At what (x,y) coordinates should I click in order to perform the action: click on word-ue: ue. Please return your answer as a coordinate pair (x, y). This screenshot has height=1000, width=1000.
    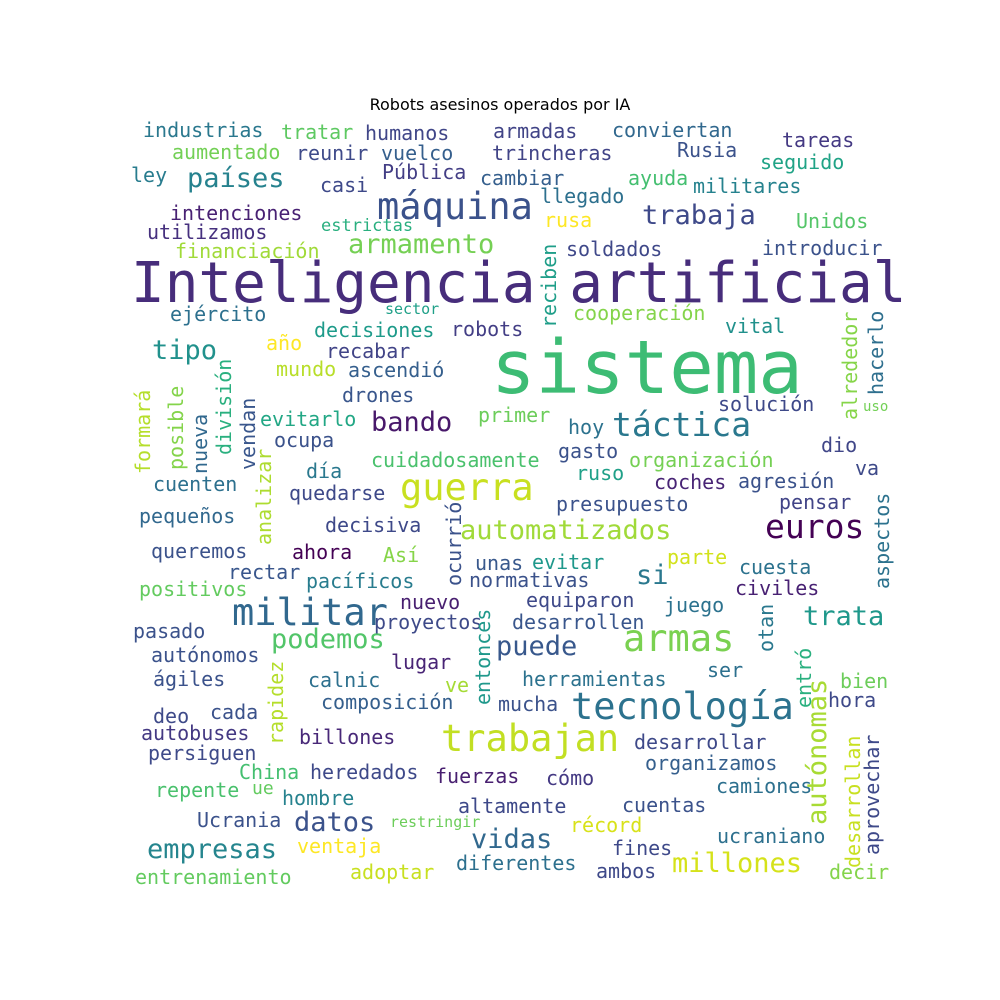
    Looking at the image, I should click on (263, 788).